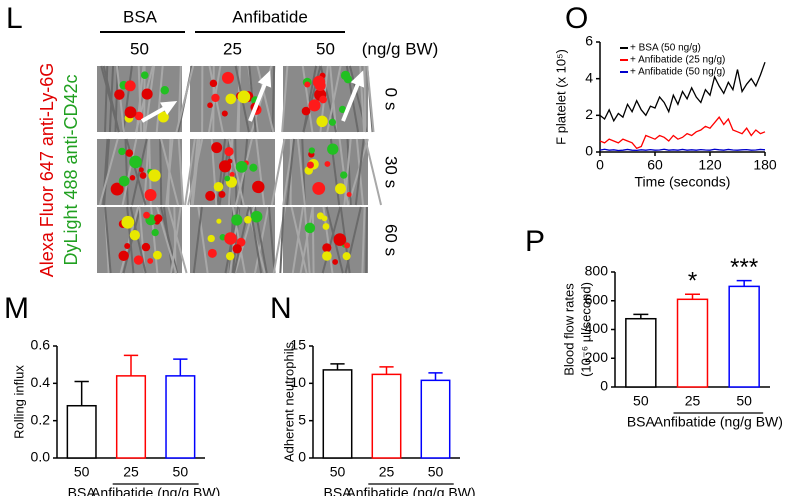 This screenshot has height=496, width=800. Describe the element at coordinates (337, 490) in the screenshot. I see `group-label: BSA` at that location.